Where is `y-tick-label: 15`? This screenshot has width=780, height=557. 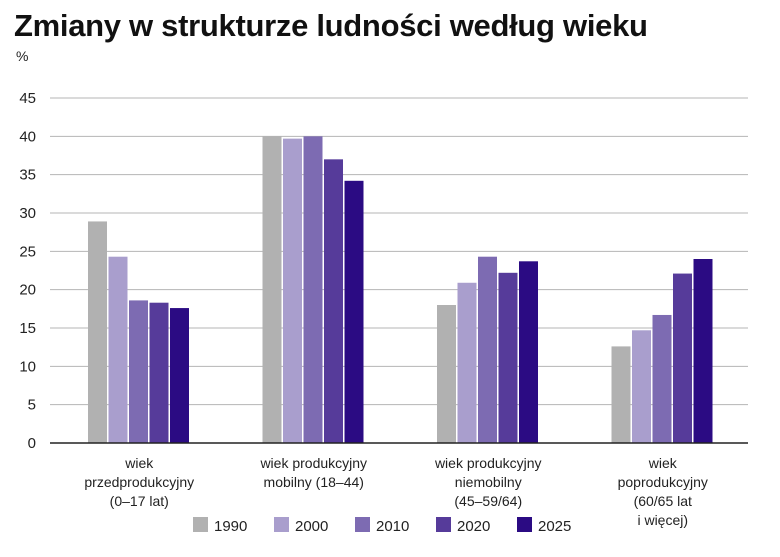 y-tick-label: 15 is located at coordinates (27, 328).